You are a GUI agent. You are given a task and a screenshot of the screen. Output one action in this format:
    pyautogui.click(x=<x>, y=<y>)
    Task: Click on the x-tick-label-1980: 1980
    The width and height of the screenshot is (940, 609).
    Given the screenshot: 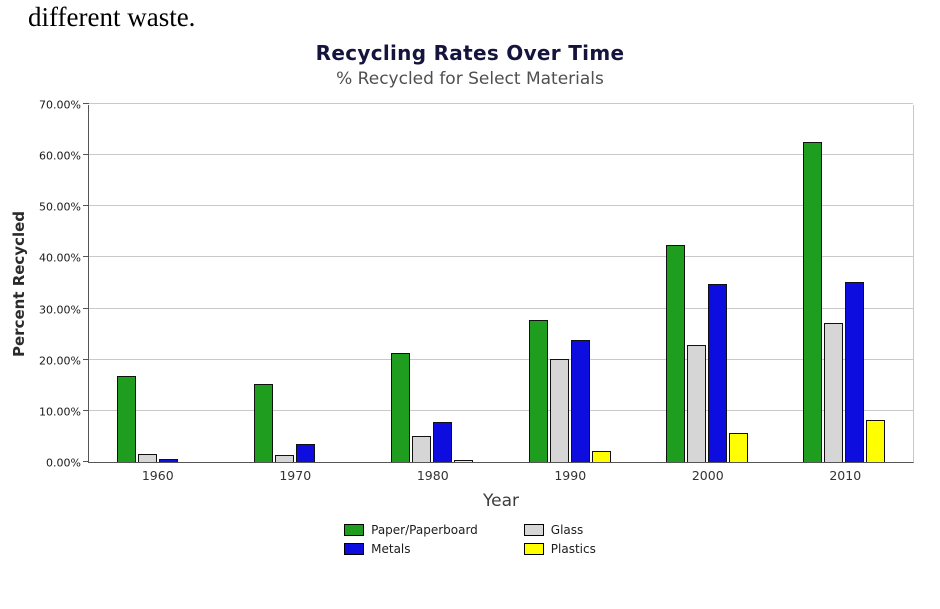 What is the action you would take?
    pyautogui.click(x=432, y=476)
    